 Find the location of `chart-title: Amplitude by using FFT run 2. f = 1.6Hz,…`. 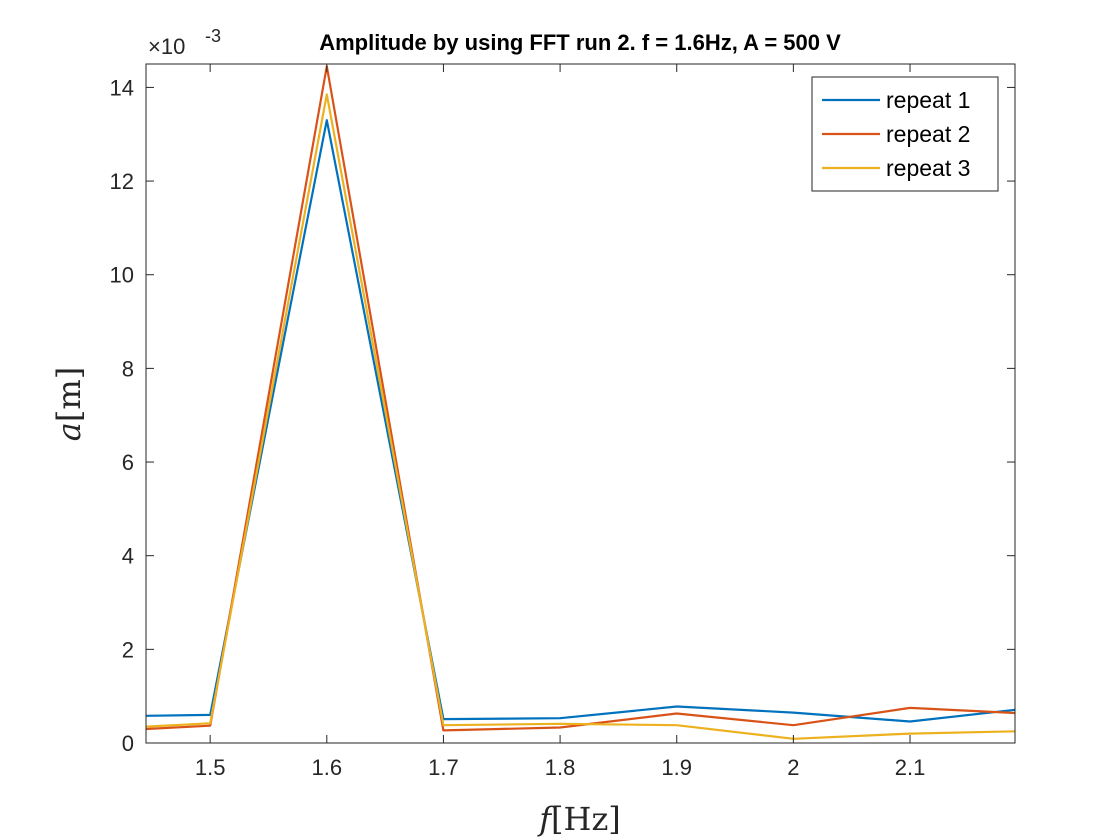

chart-title: Amplitude by using FFT run 2. f = 1.6Hz,… is located at coordinates (580, 42).